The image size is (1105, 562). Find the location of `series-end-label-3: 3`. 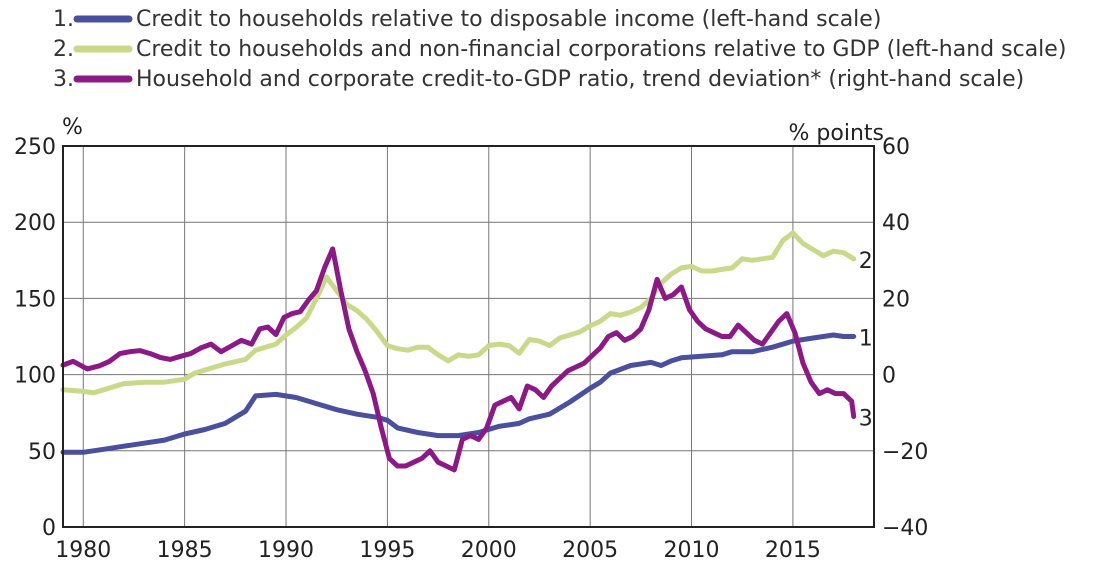

series-end-label-3: 3 is located at coordinates (866, 419).